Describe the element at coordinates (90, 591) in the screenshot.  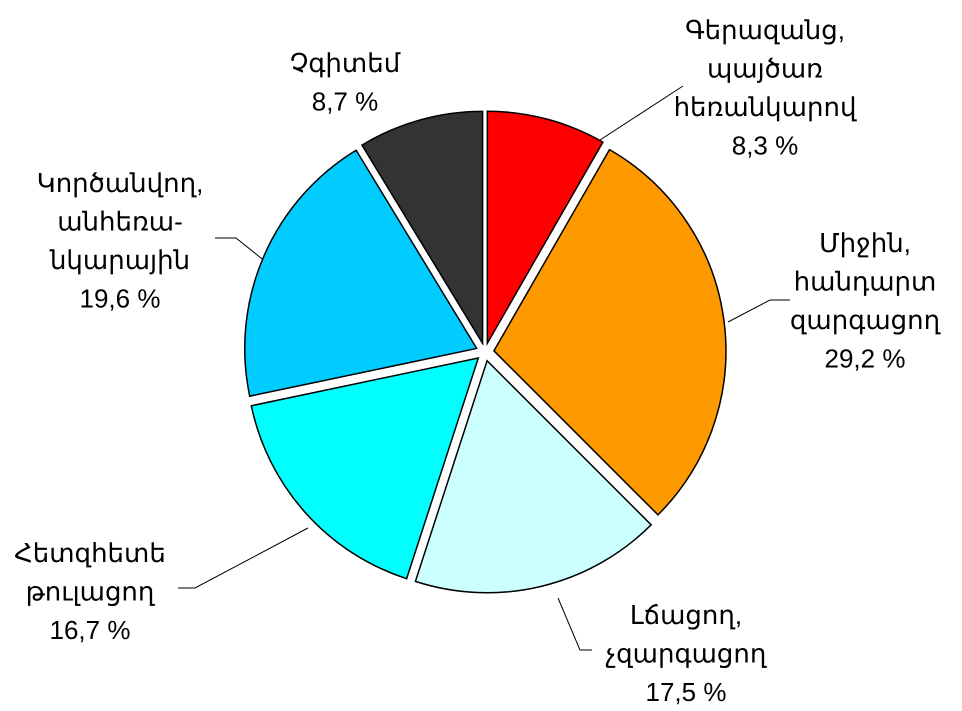
I see `slice-label: թուլացող` at that location.